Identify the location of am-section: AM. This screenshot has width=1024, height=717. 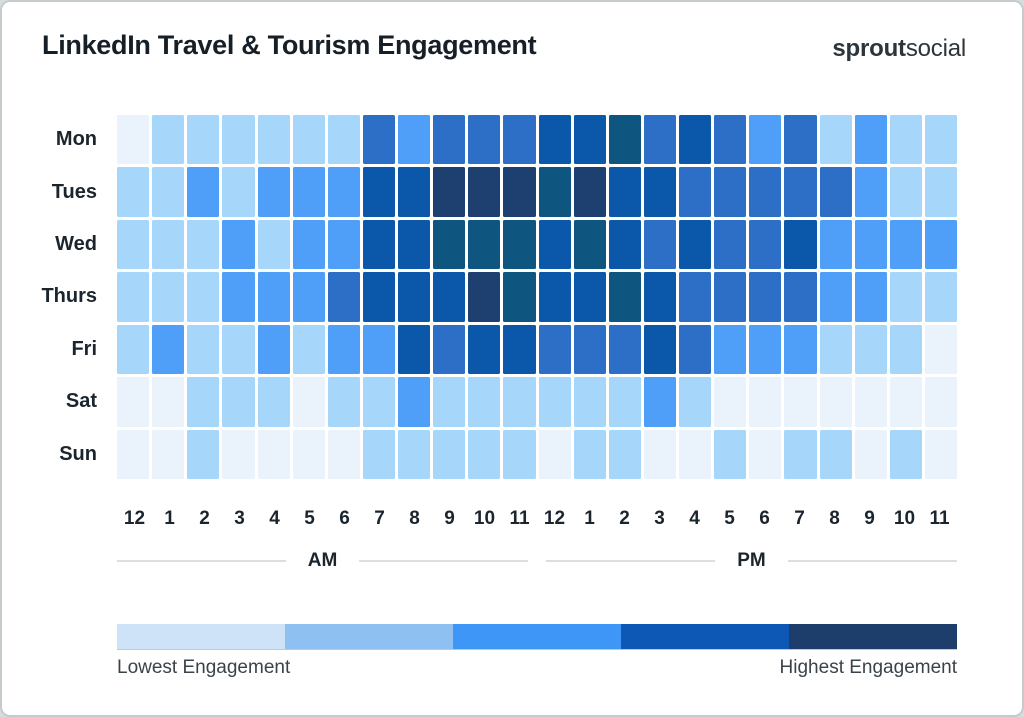
(327, 561).